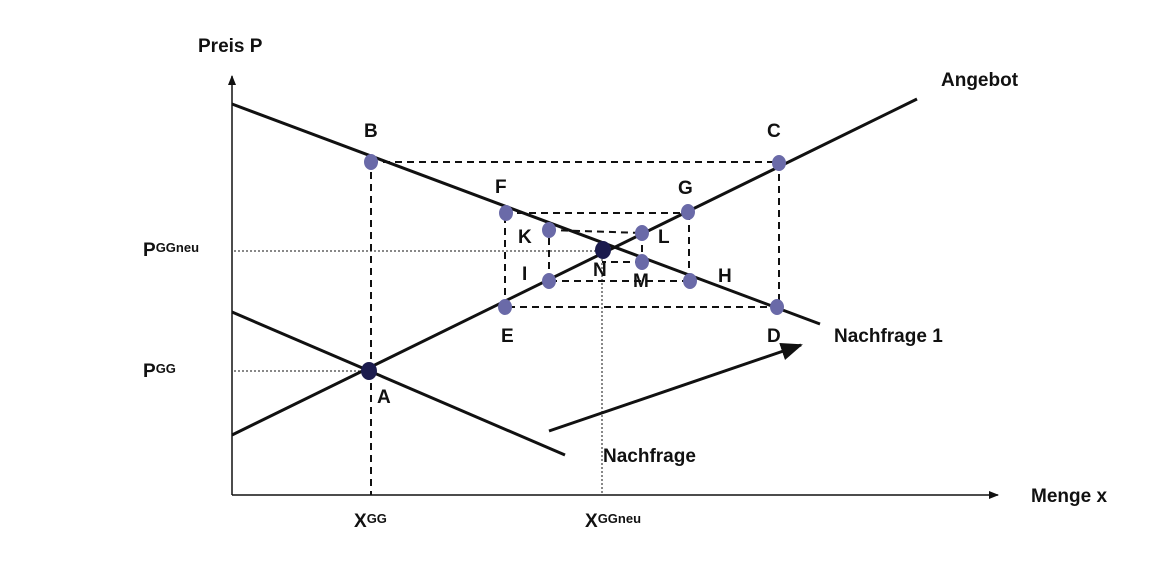 This screenshot has width=1170, height=562. Describe the element at coordinates (507, 336) in the screenshot. I see `label-E: E` at that location.